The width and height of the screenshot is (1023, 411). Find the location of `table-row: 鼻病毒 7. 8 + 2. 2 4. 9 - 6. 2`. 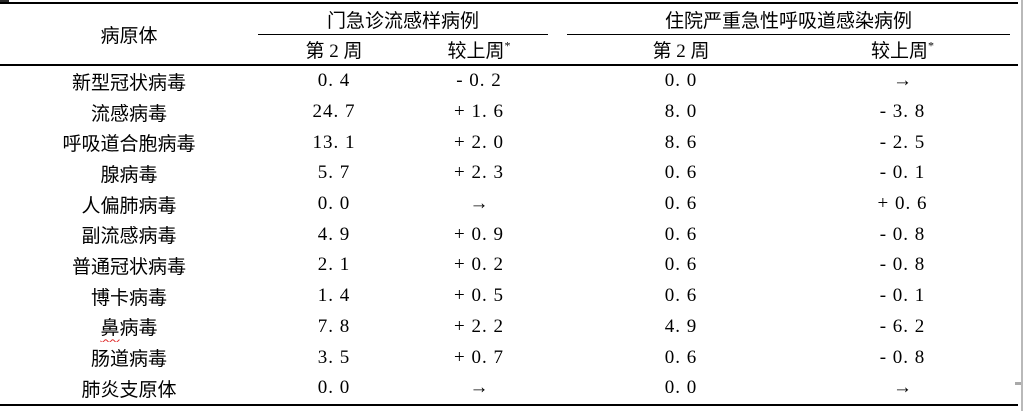

table-row: 鼻病毒 7. 8 + 2. 2 4. 9 - 6. 2 is located at coordinates (509, 327).